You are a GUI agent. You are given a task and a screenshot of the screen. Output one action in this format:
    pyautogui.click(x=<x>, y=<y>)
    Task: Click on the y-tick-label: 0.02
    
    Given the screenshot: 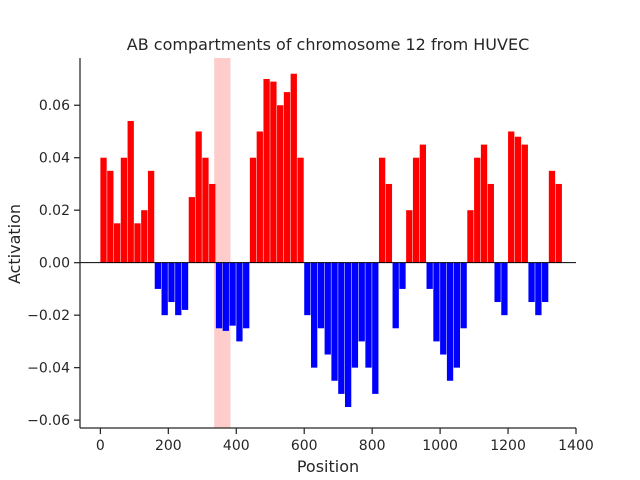 What is the action you would take?
    pyautogui.click(x=54, y=211)
    